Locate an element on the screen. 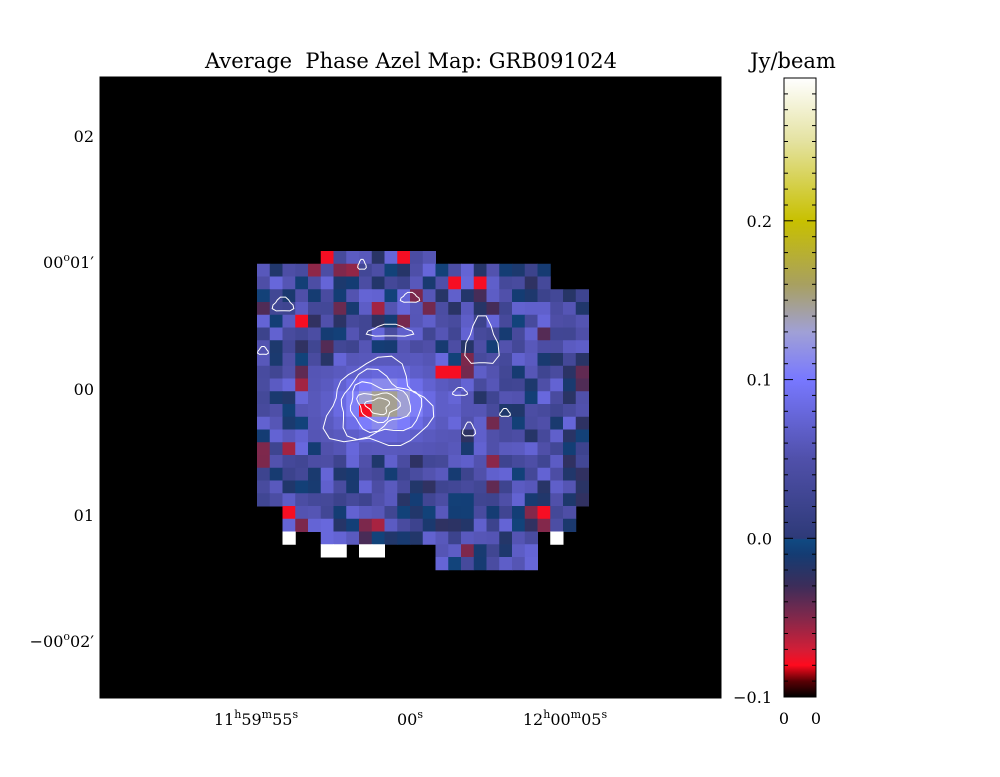 The height and width of the screenshot is (777, 1000). colorbar-label: Jy/beam is located at coordinates (792, 61).